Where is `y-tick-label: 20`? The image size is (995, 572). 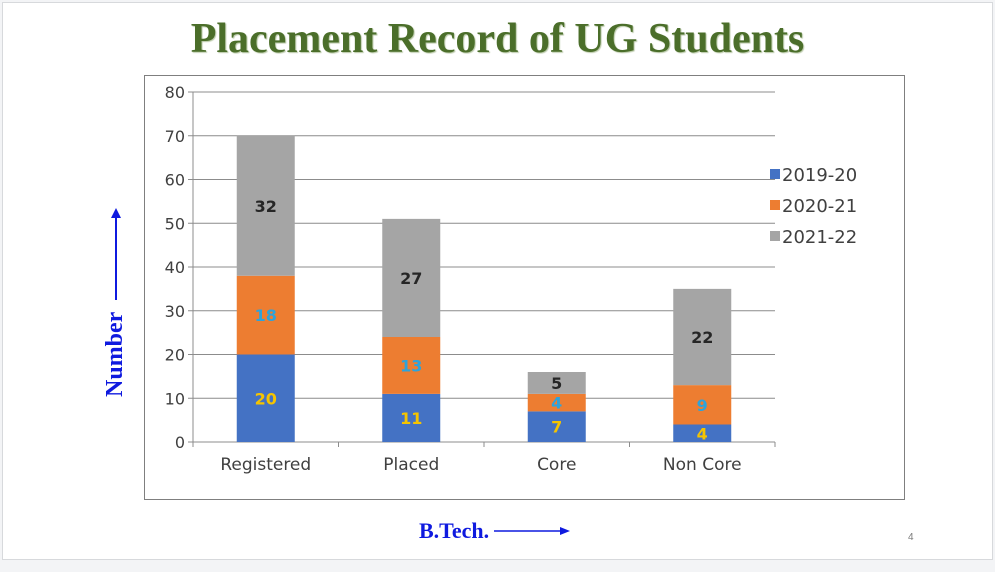
y-tick-label: 20 is located at coordinates (175, 355).